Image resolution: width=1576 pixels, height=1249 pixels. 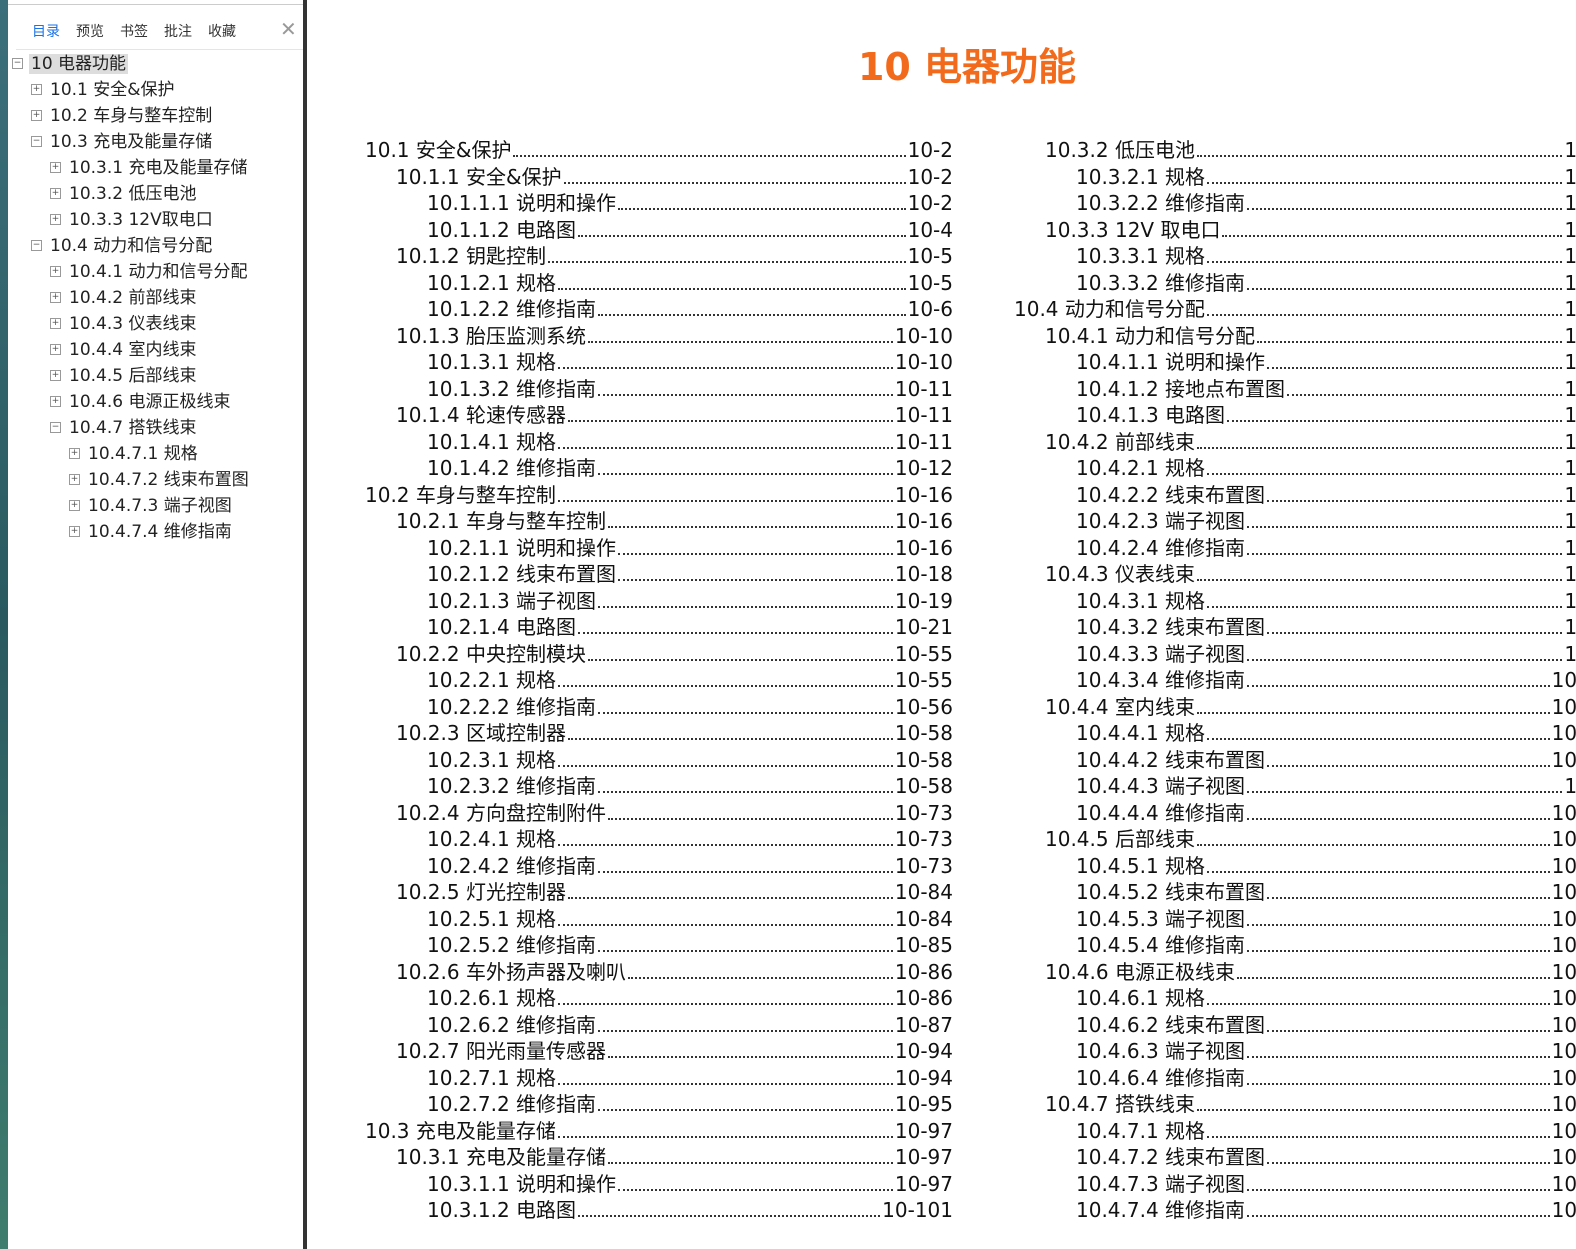 I want to click on toc-entry: 10.2.3 区域控制器 10-58, so click(x=674, y=733).